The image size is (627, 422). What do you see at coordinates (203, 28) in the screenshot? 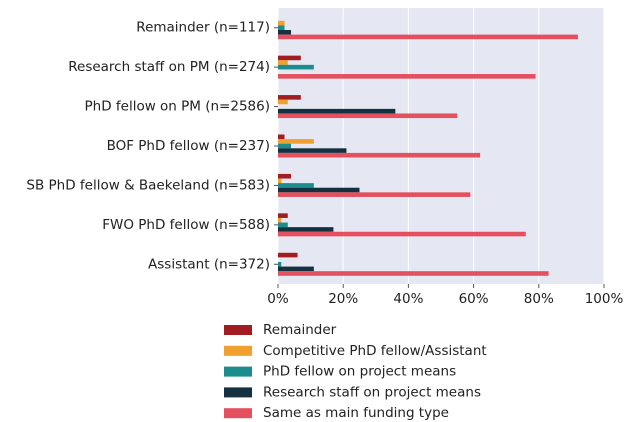
I see `y-tick-label: Remainder (n=117)` at bounding box center [203, 28].